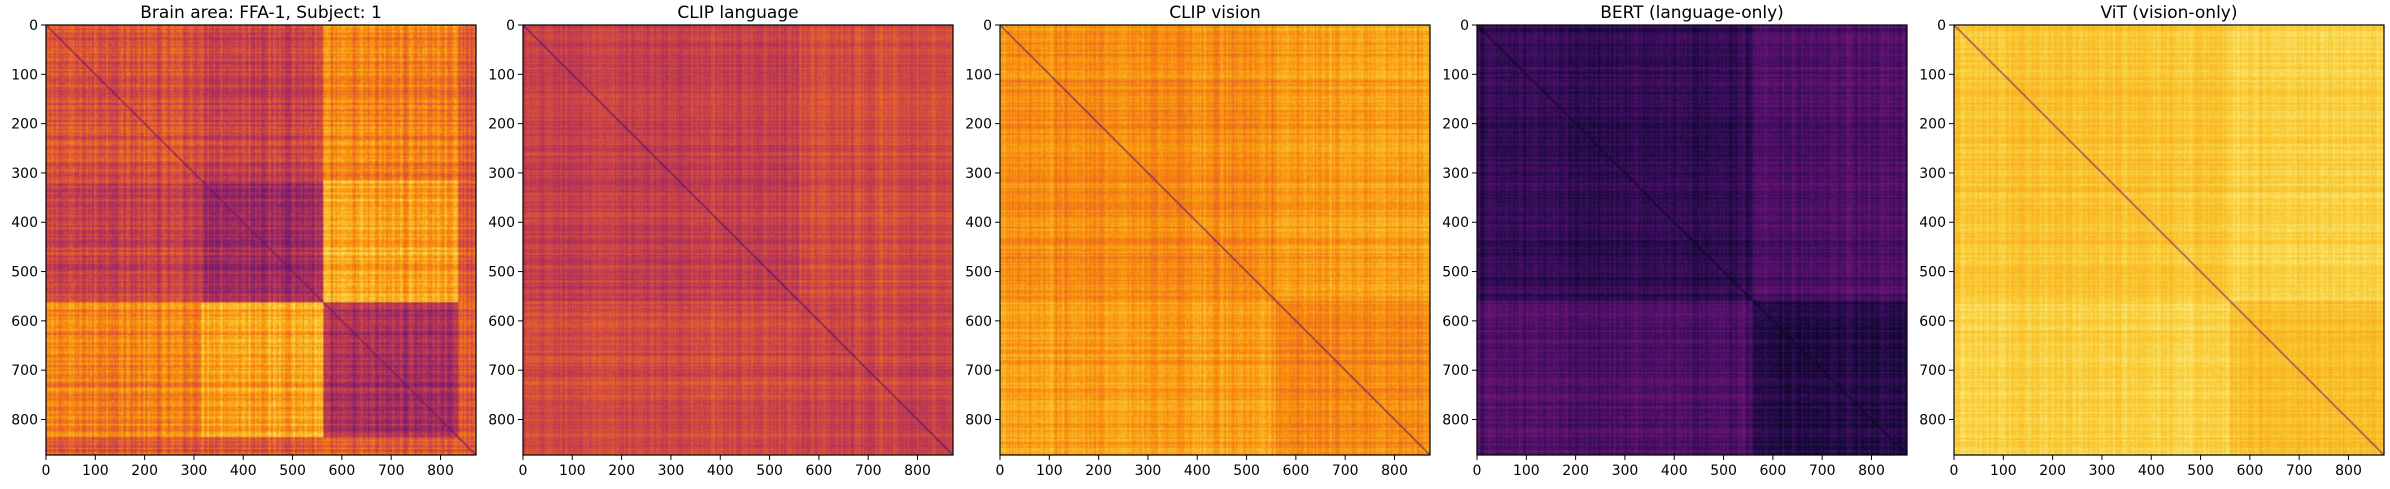  I want to click on panel-title: Brain area: FFA-1, Subject: 1, so click(261, 13).